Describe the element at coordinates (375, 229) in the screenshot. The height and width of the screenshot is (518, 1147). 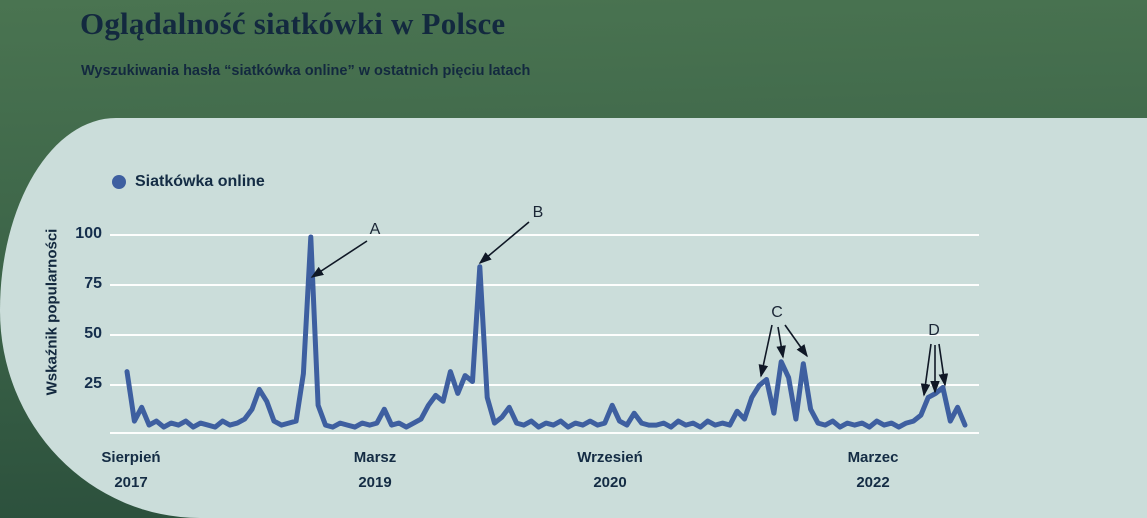
I see `annotation-label-A: A` at that location.